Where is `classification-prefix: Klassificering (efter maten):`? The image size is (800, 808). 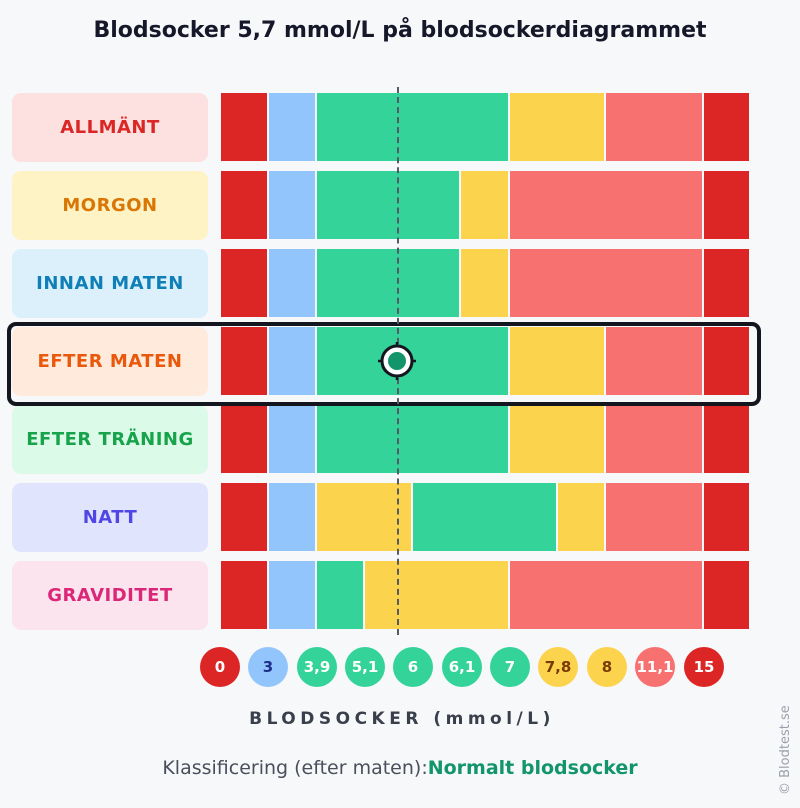
classification-prefix: Klassificering (efter maten): is located at coordinates (295, 768).